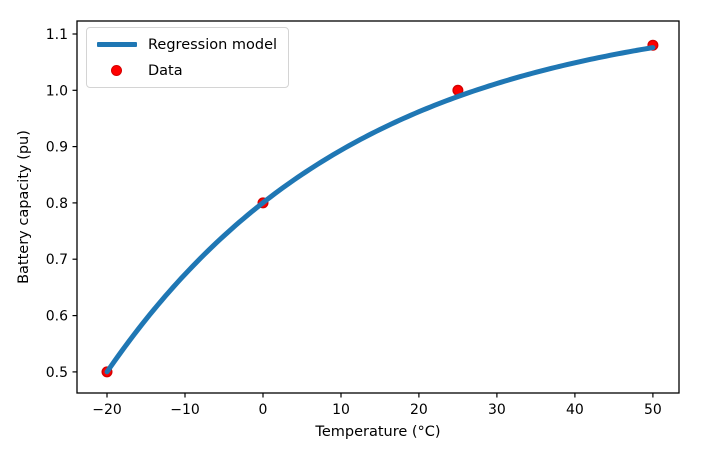 This screenshot has width=701, height=458. I want to click on y-tick-label: 1.0, so click(57, 91).